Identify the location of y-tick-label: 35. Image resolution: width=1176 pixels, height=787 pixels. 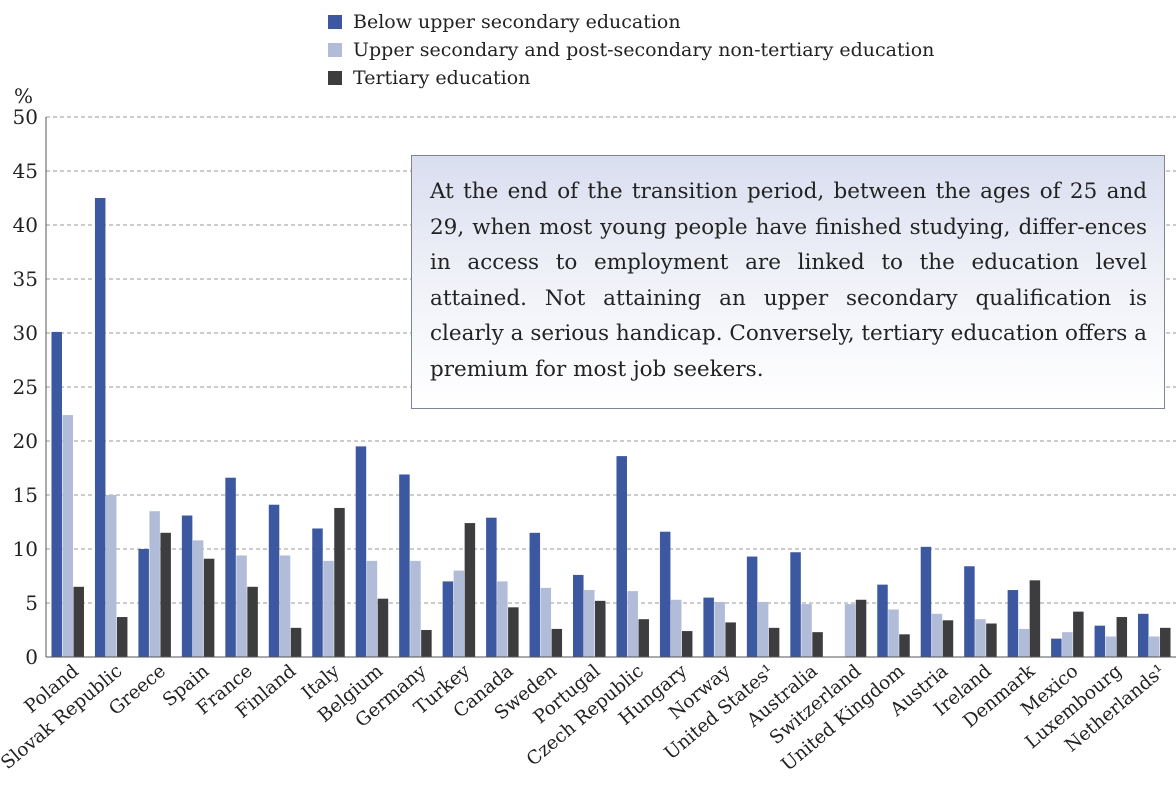
(25, 279).